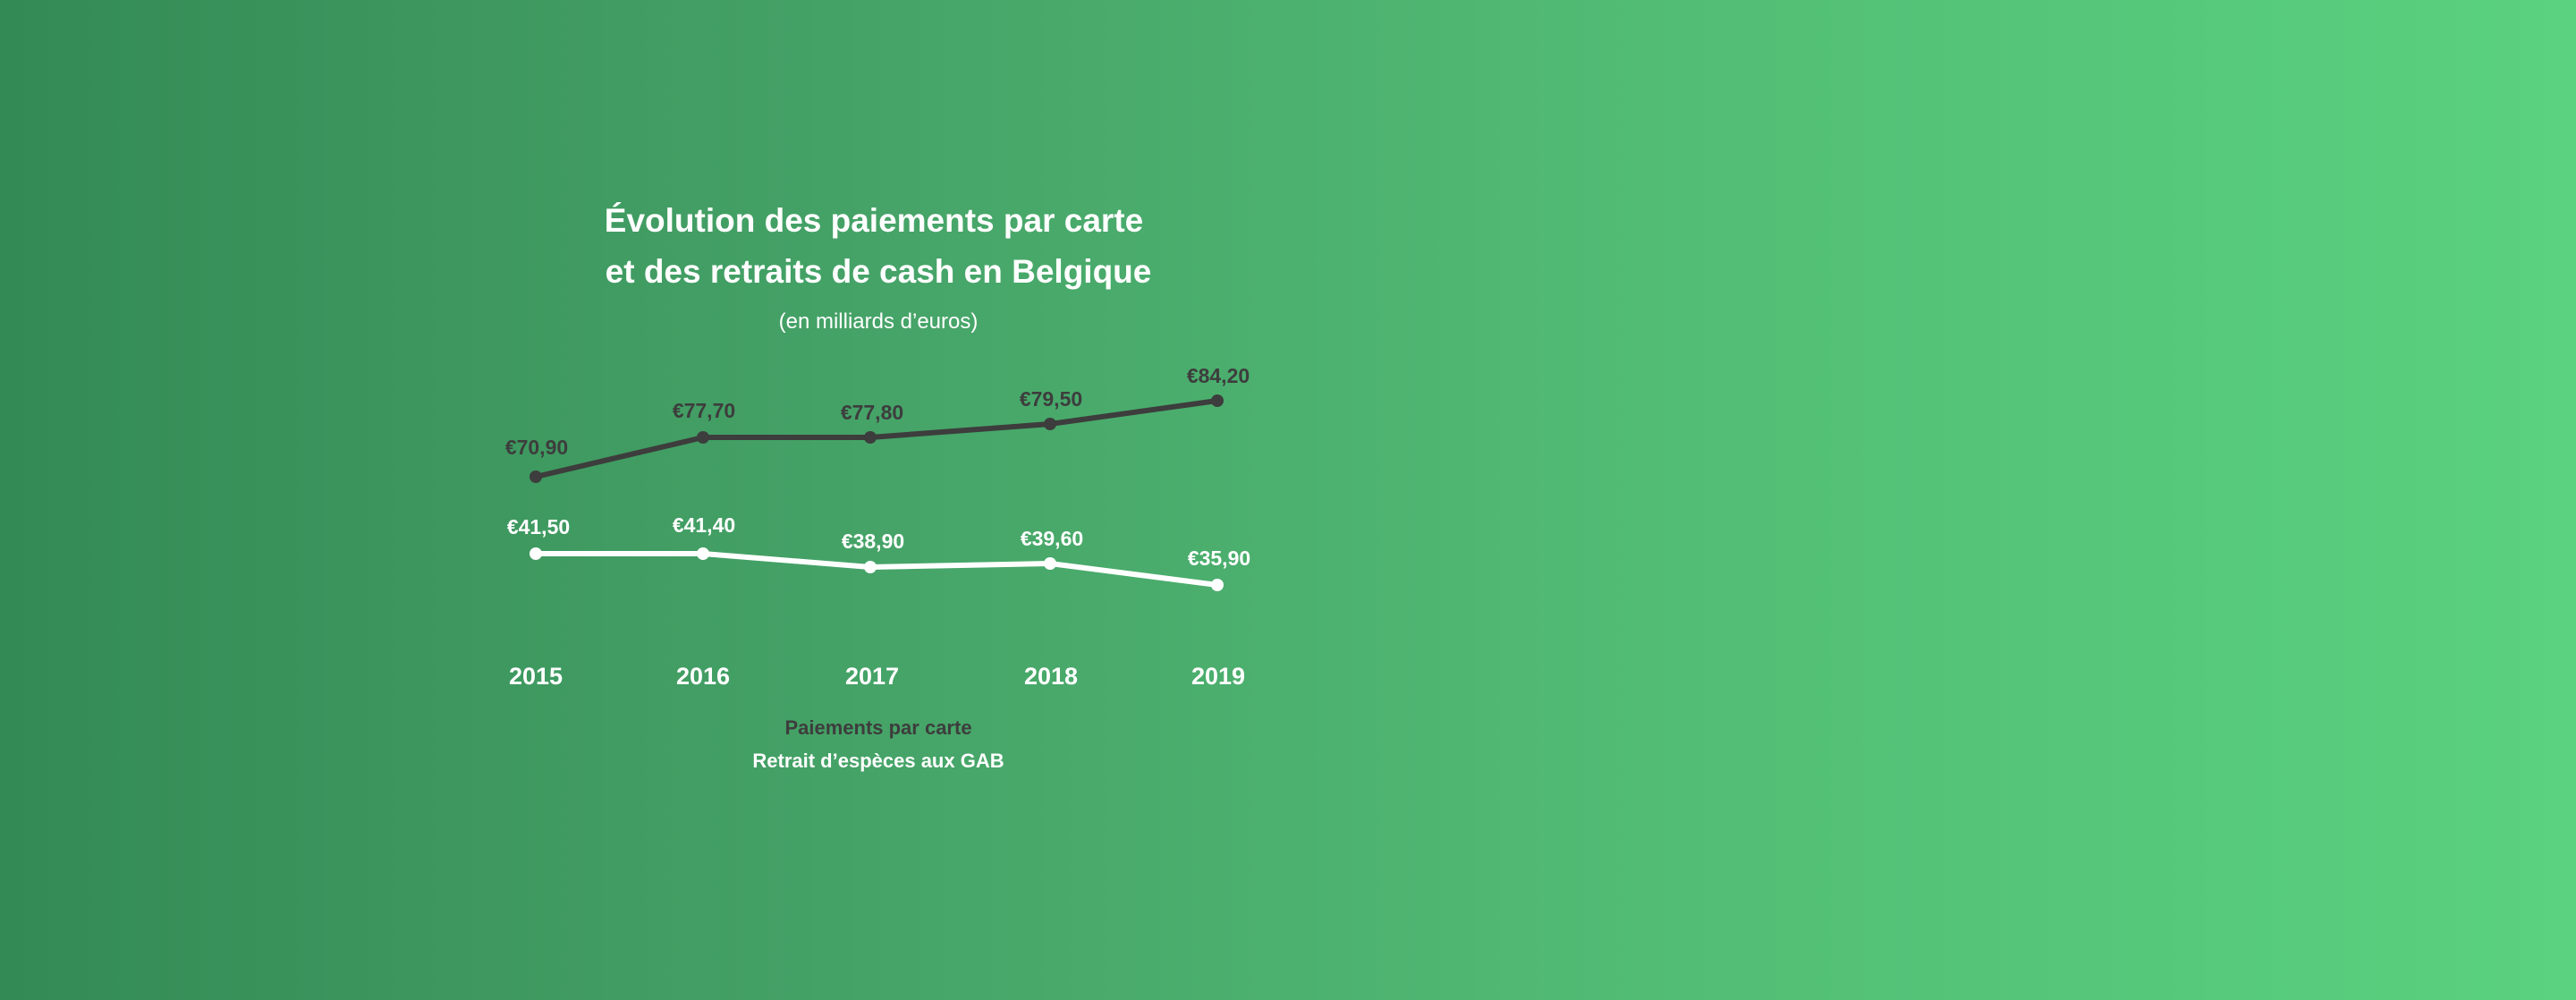 The width and height of the screenshot is (2576, 1000). I want to click on svg-text: 2015, so click(536, 677).